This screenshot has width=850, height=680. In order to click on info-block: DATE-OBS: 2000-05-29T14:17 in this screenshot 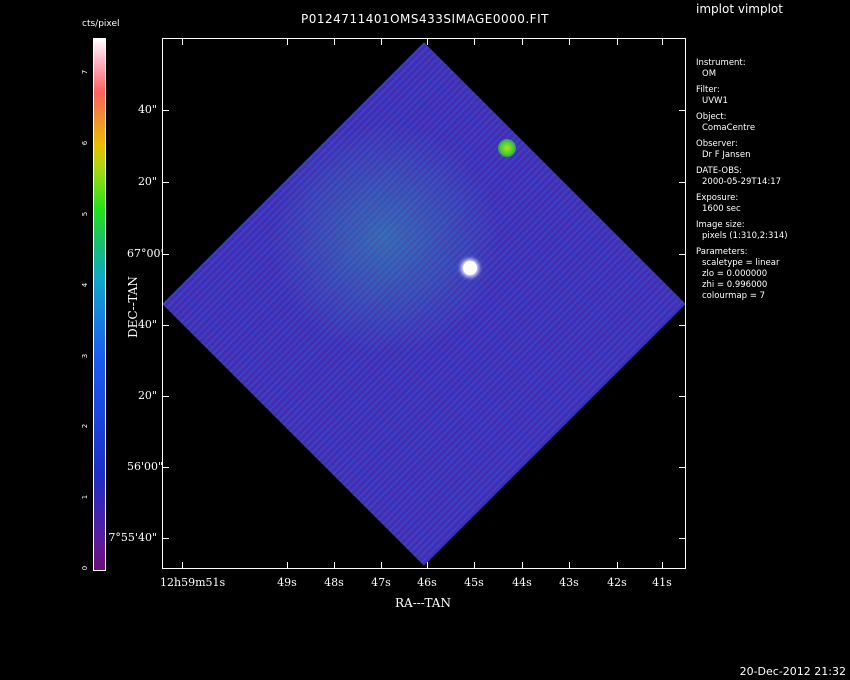, I will do `click(742, 177)`.